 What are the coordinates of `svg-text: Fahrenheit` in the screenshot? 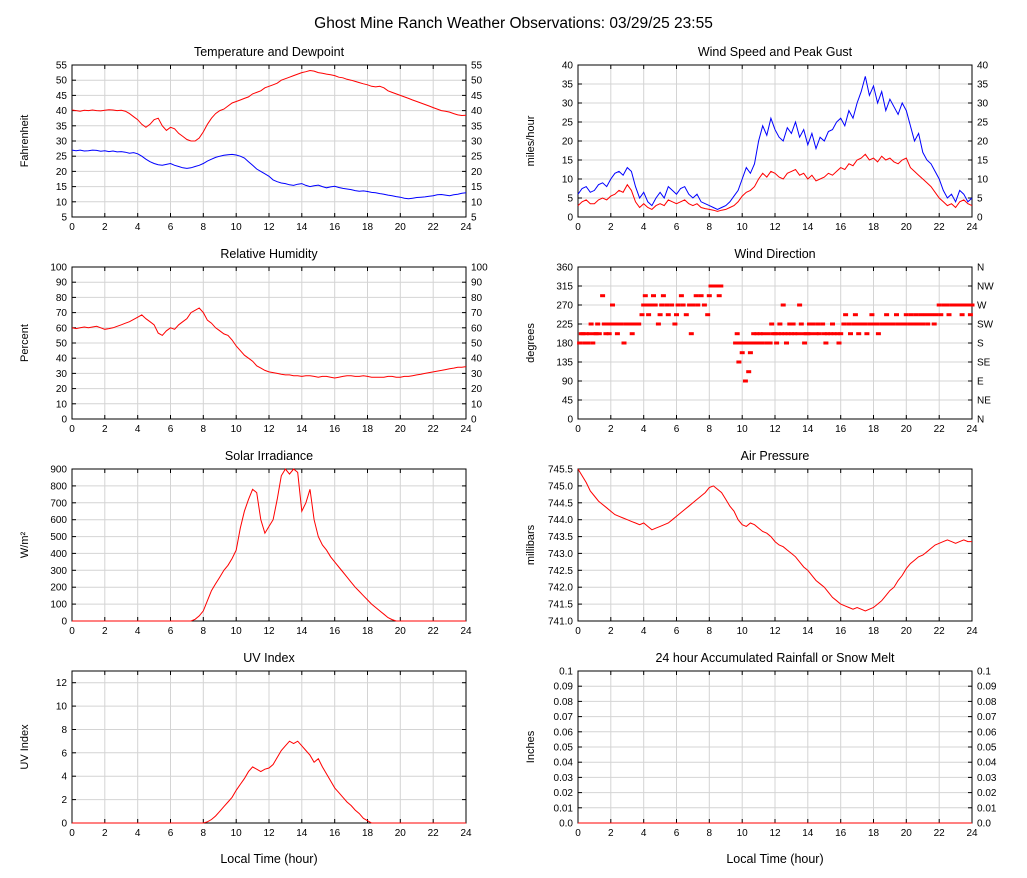 It's located at (25, 141).